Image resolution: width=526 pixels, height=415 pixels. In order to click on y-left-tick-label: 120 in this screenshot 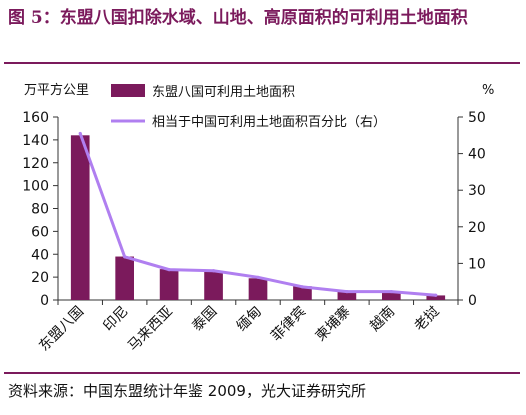, I will do `click(35, 164)`.